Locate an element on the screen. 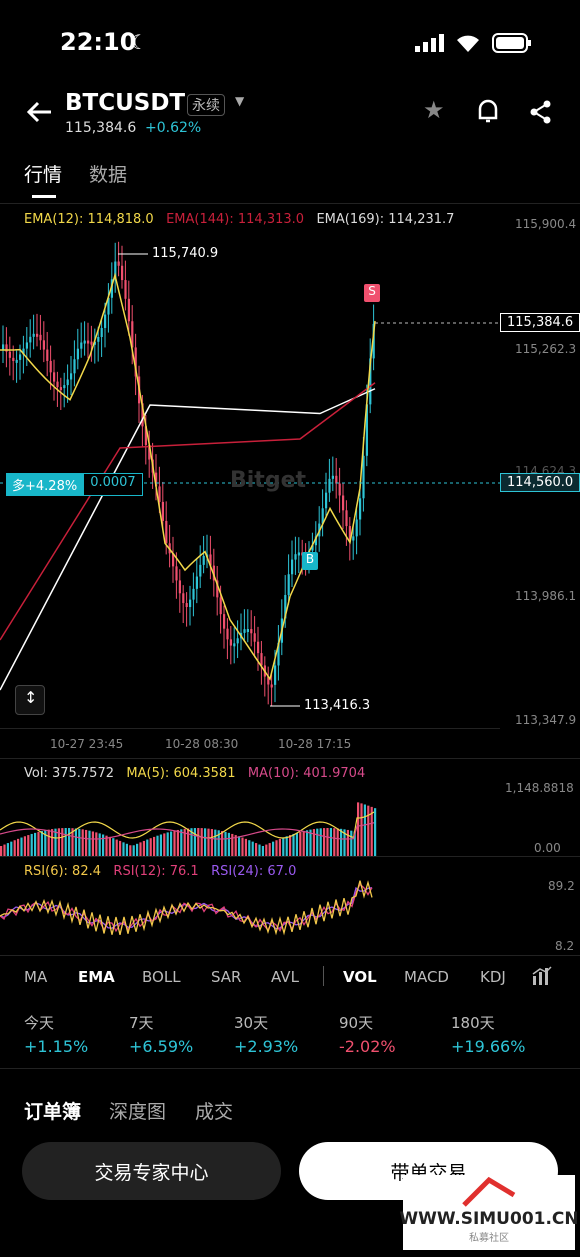 The height and width of the screenshot is (1257, 580). ma5-label: MA(5): 604.3581 is located at coordinates (181, 773).